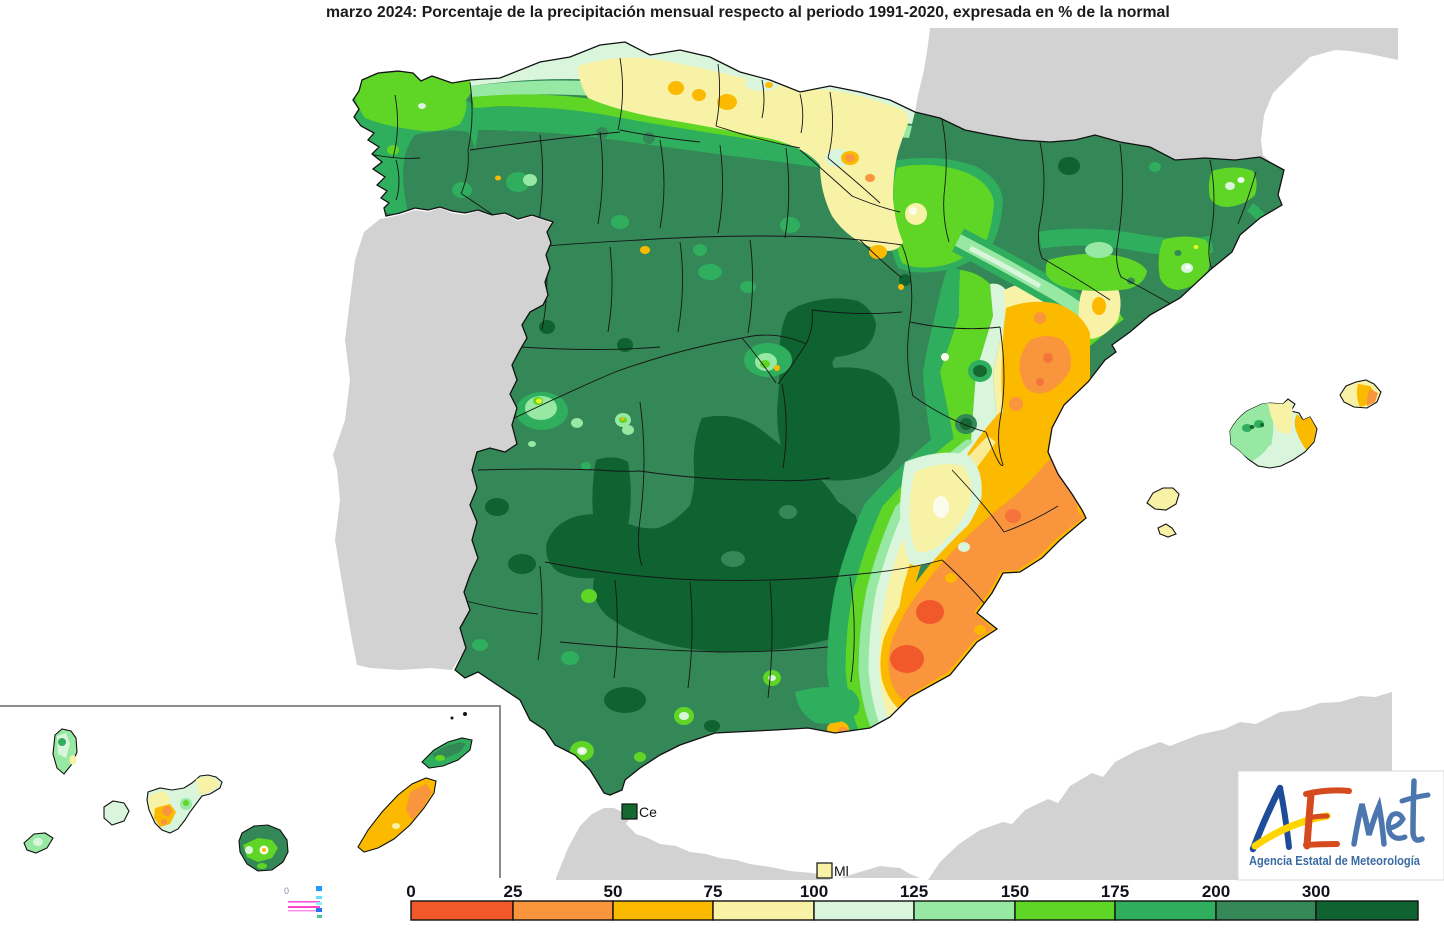 The height and width of the screenshot is (928, 1444). Describe the element at coordinates (814, 891) in the screenshot. I see `svg-text: 100` at that location.